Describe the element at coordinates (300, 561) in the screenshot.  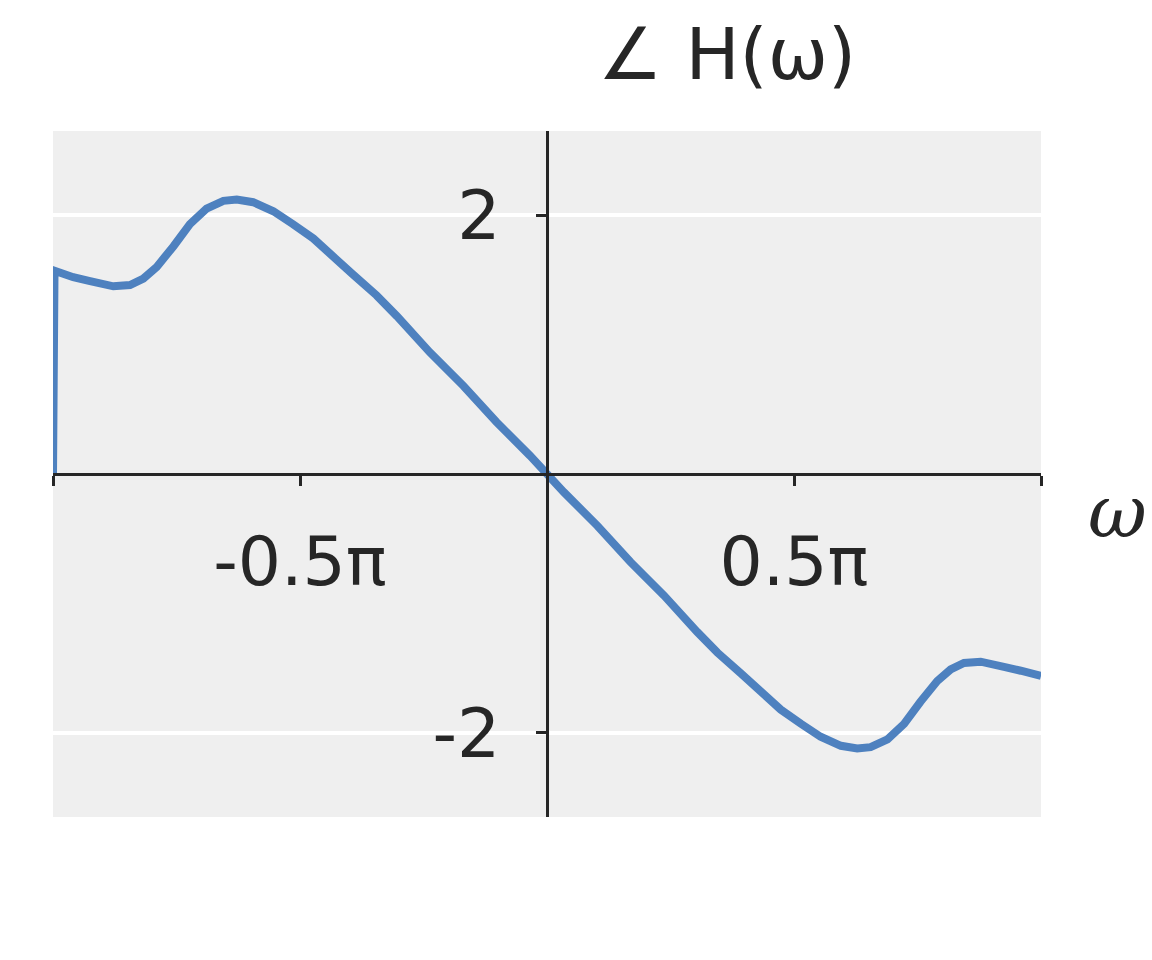
I see `x-tick-label: -0.5π` at that location.